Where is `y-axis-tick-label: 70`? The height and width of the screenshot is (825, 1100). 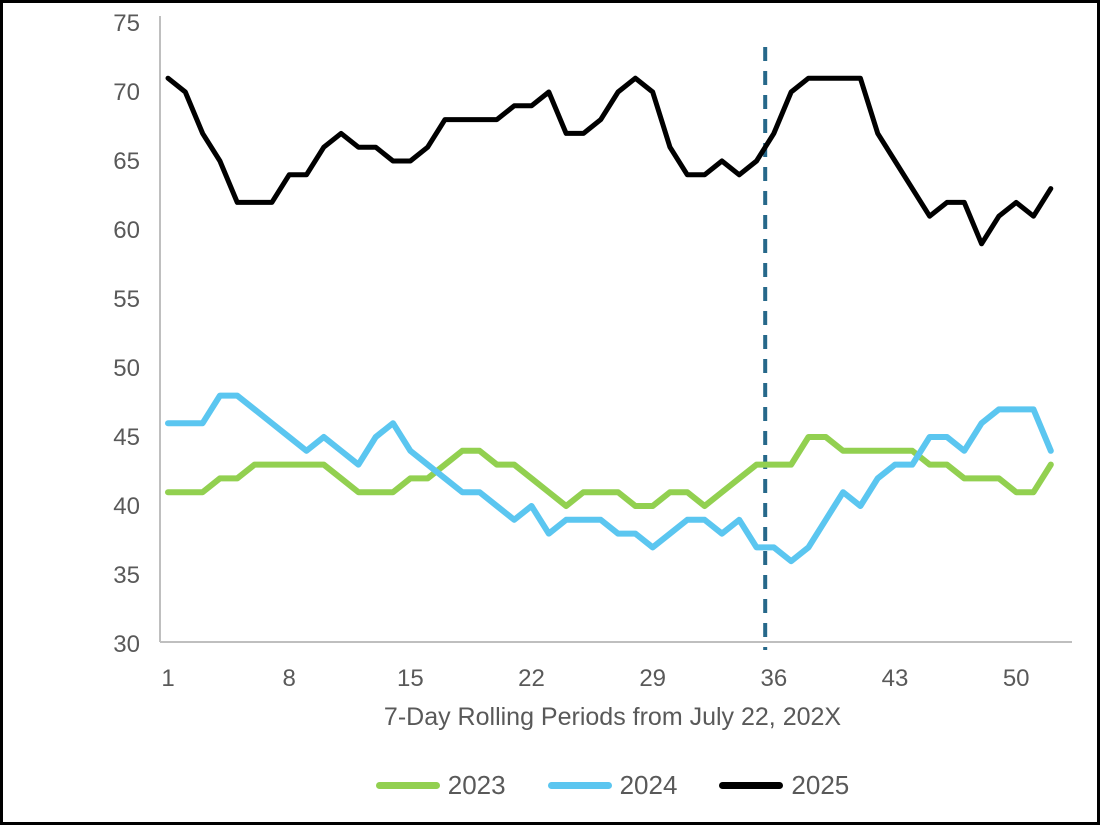 y-axis-tick-label: 70 is located at coordinates (126, 92).